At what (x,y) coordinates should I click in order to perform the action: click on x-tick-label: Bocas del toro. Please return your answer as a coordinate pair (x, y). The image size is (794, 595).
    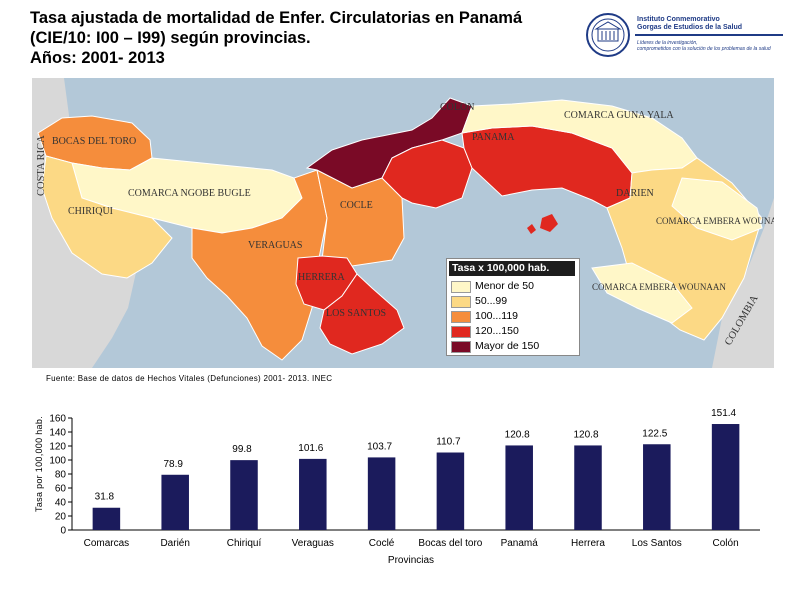
    Looking at the image, I should click on (450, 543).